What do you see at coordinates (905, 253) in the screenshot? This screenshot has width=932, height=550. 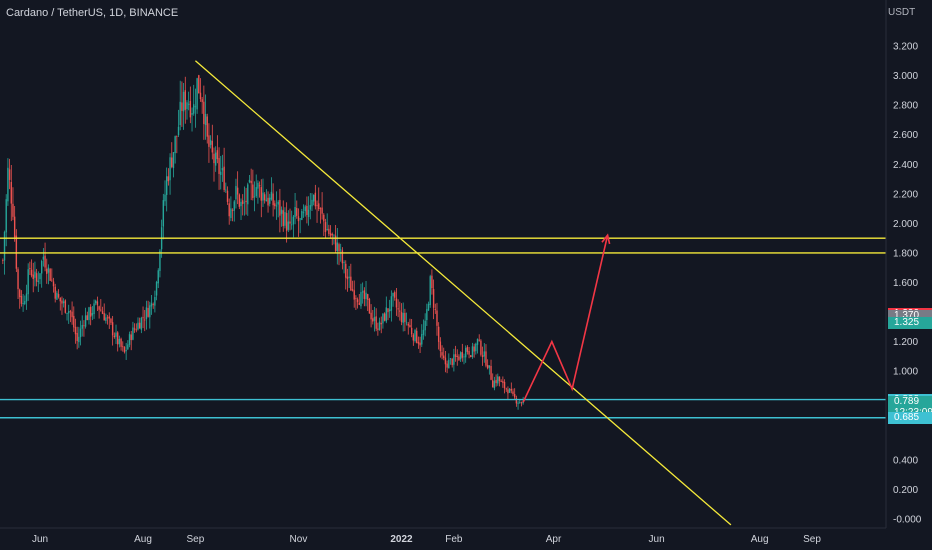 I see `y-tick-label: 1.800` at bounding box center [905, 253].